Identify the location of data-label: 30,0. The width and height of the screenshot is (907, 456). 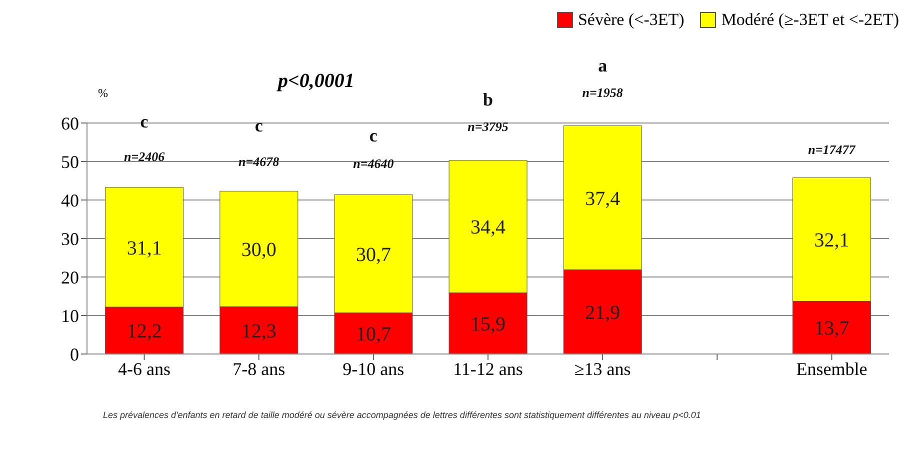
(258, 249).